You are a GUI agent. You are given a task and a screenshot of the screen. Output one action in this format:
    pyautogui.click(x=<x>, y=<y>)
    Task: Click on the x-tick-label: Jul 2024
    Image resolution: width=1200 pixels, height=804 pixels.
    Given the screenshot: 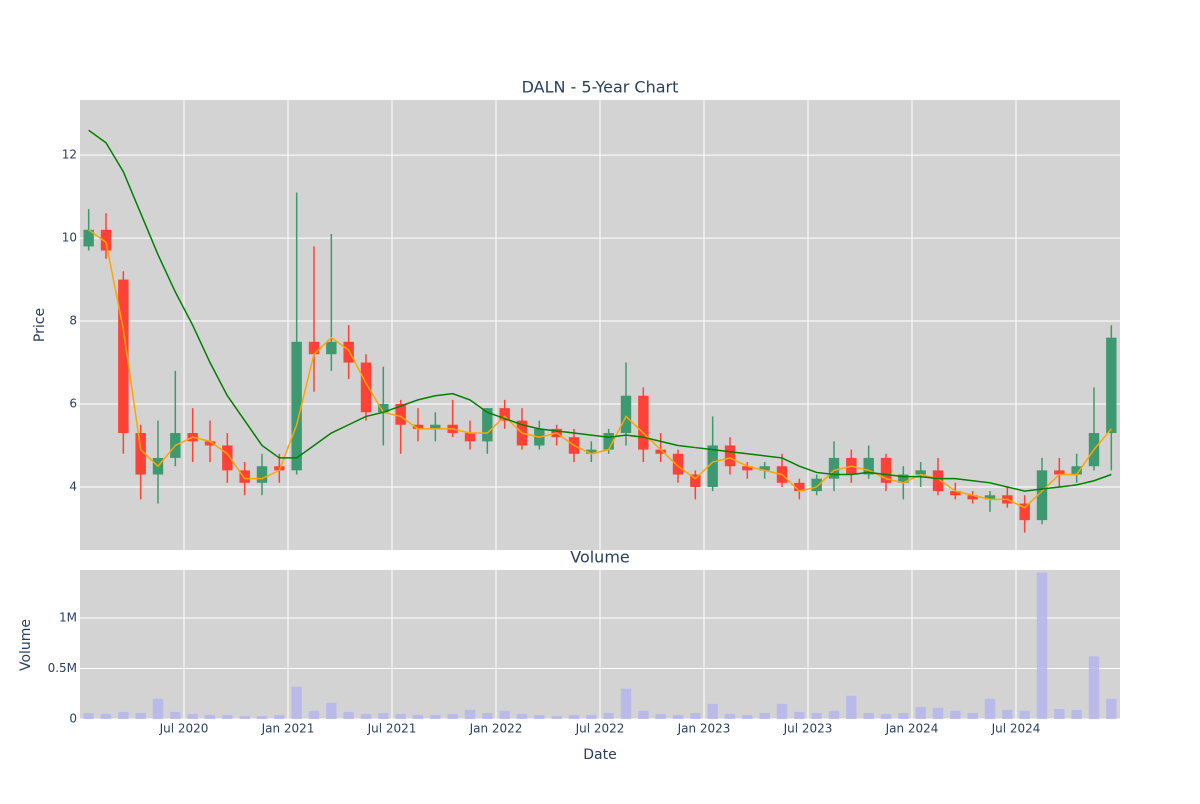 What is the action you would take?
    pyautogui.click(x=1016, y=729)
    